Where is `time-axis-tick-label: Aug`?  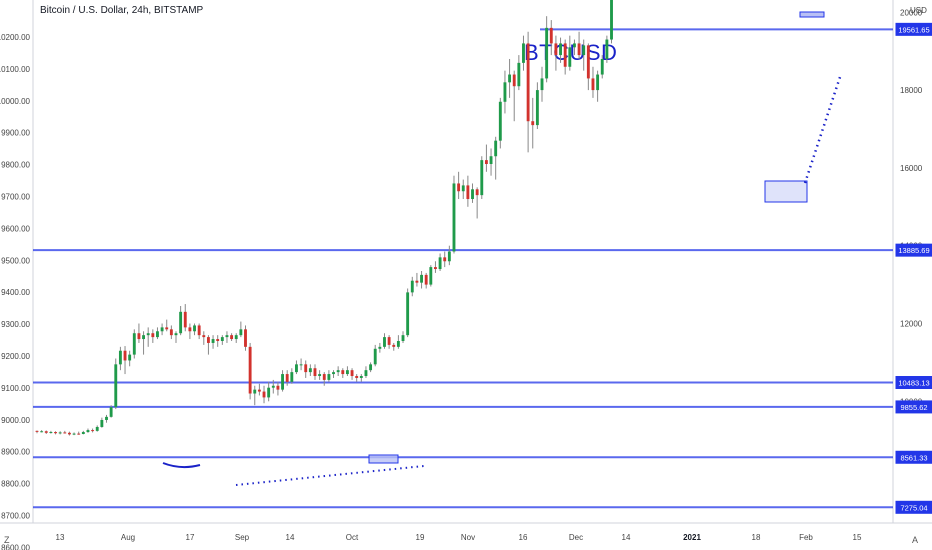
time-axis-tick-label: Aug is located at coordinates (128, 537).